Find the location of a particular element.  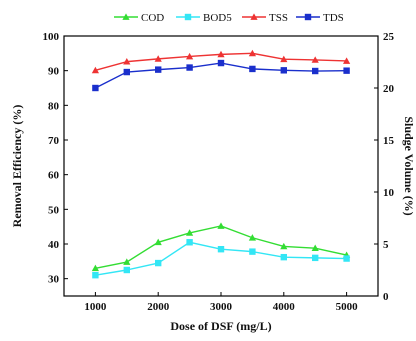

y-axis-right: 0 5 10 15 20 25 is located at coordinates (384, 167).